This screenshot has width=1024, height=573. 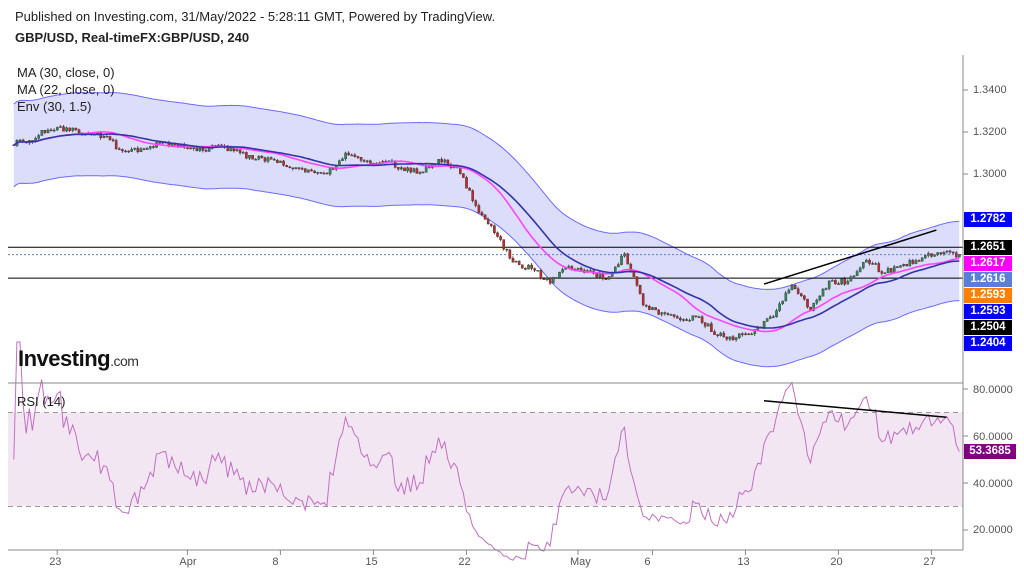 What do you see at coordinates (66, 89) in the screenshot?
I see `indicator-ma22: MA (22, close, 0)` at bounding box center [66, 89].